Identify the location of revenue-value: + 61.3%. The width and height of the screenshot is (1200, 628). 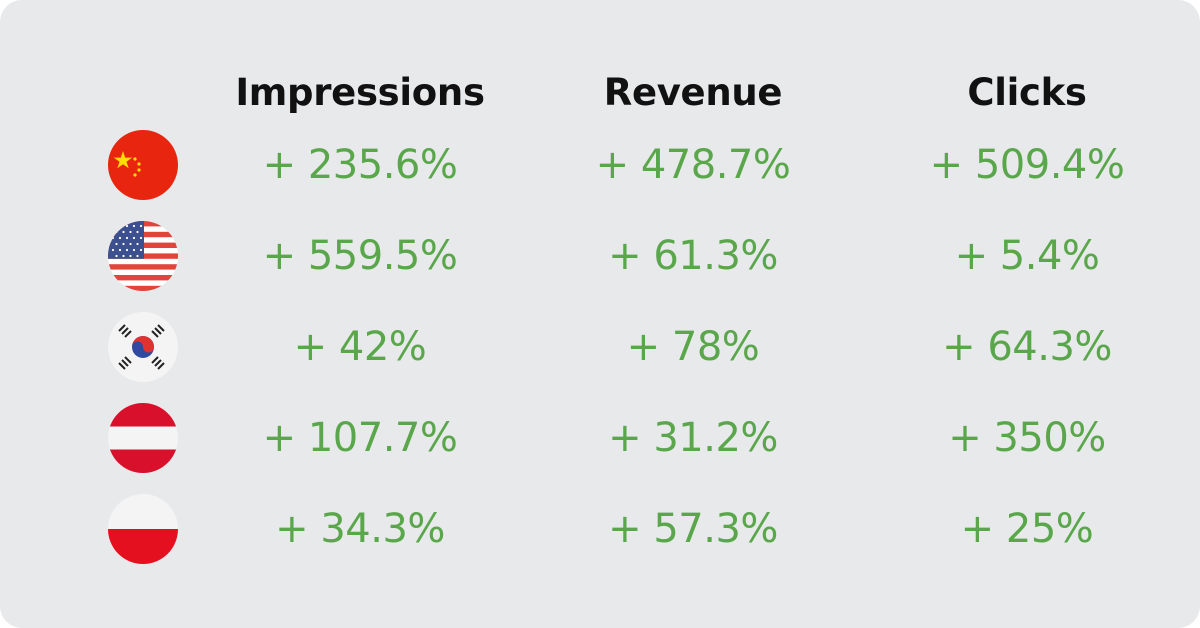
(693, 256).